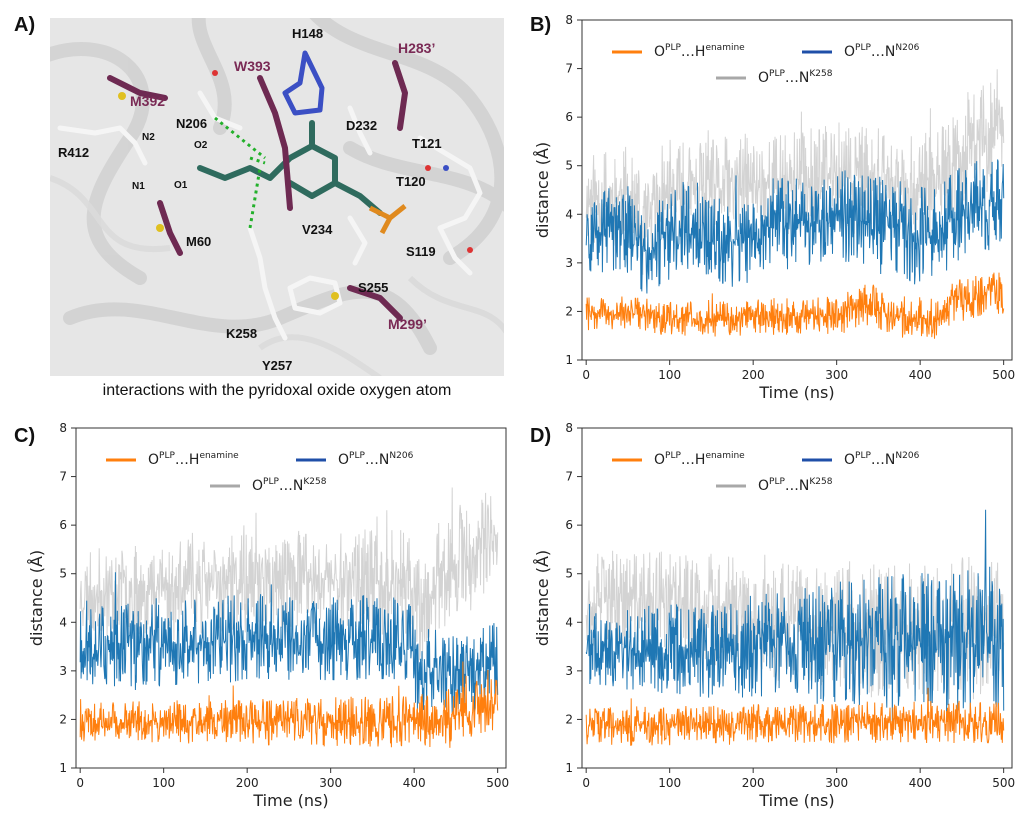  Describe the element at coordinates (308, 33) in the screenshot. I see `residue-label: H148` at that location.